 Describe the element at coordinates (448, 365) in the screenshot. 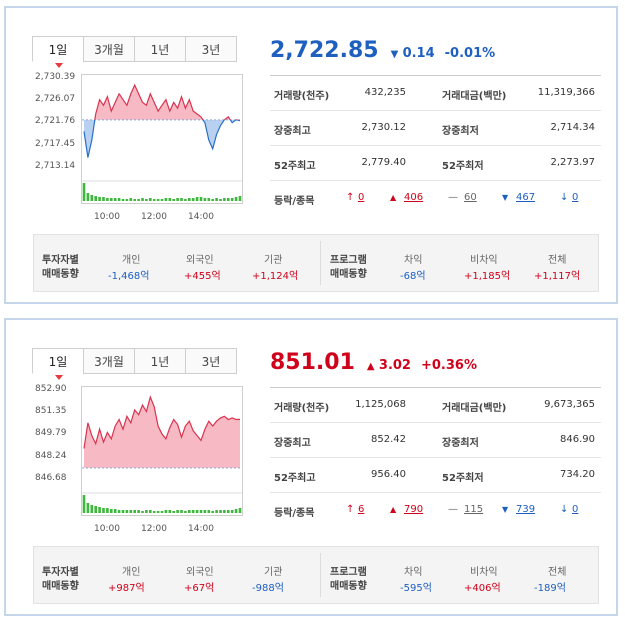

I see `change-percent: +0.36%` at that location.